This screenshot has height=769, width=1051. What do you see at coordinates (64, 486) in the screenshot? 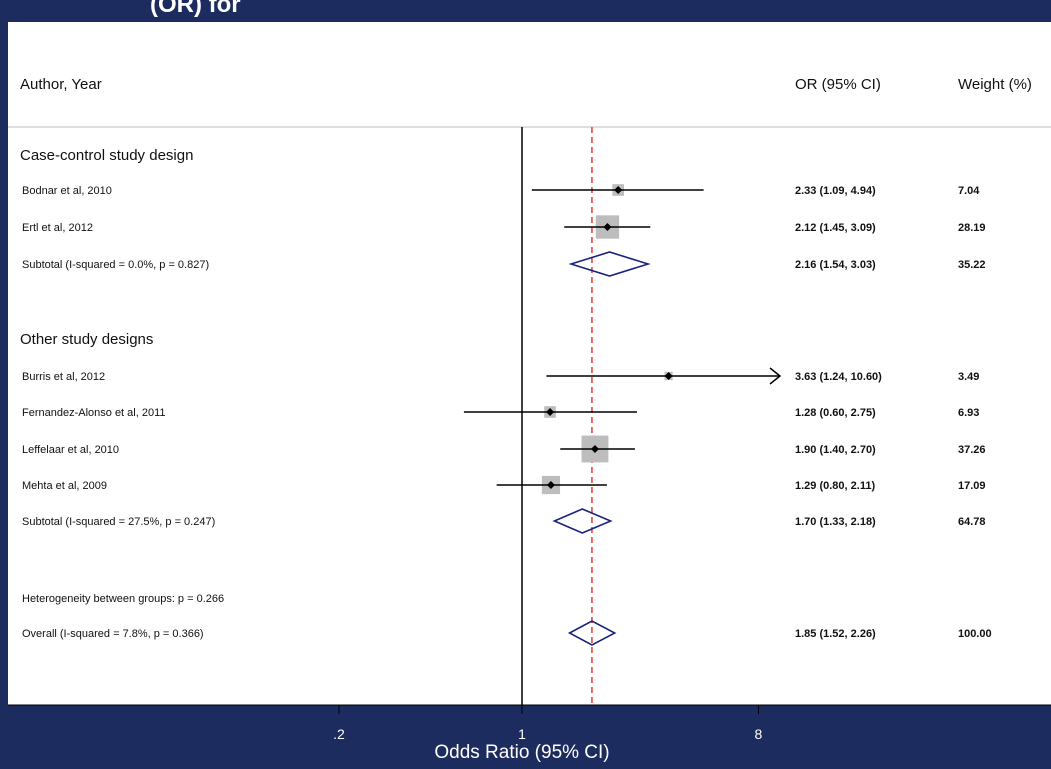
I see `study-label: Mehta et al, 2009` at bounding box center [64, 486].